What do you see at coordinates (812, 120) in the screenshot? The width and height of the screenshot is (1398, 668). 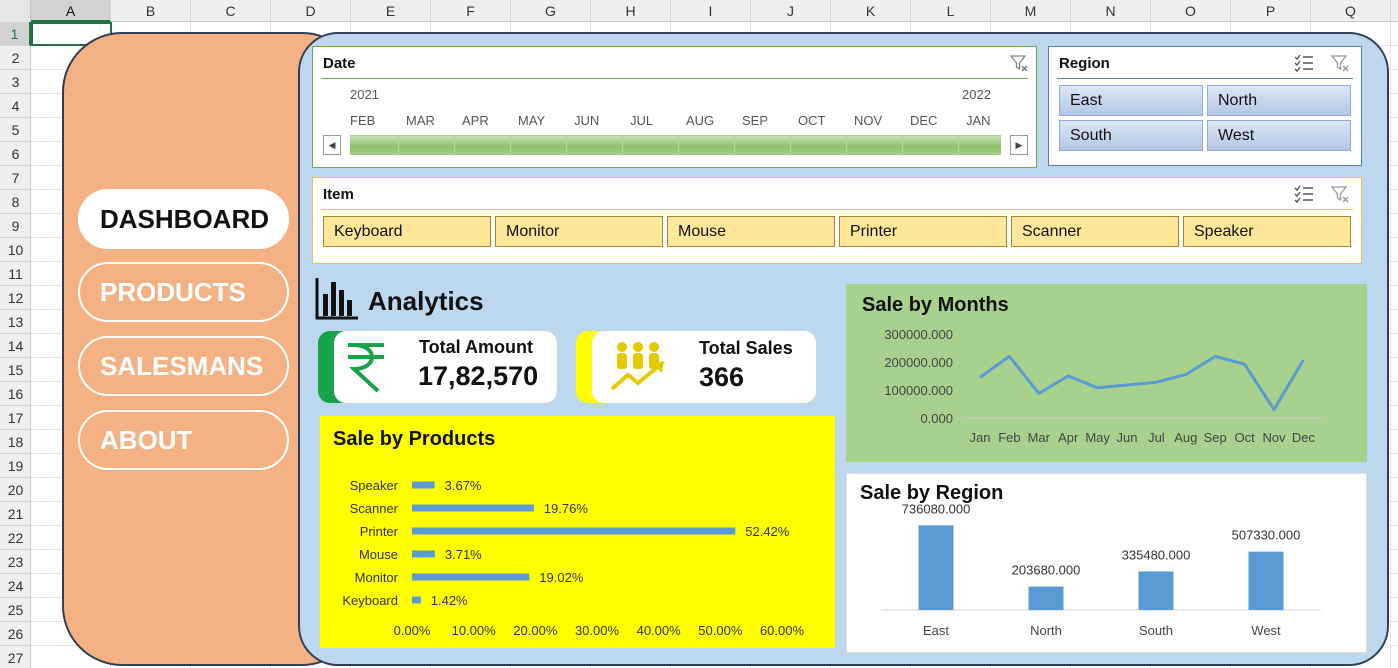 I see `timeline-month-oct: OCT` at bounding box center [812, 120].